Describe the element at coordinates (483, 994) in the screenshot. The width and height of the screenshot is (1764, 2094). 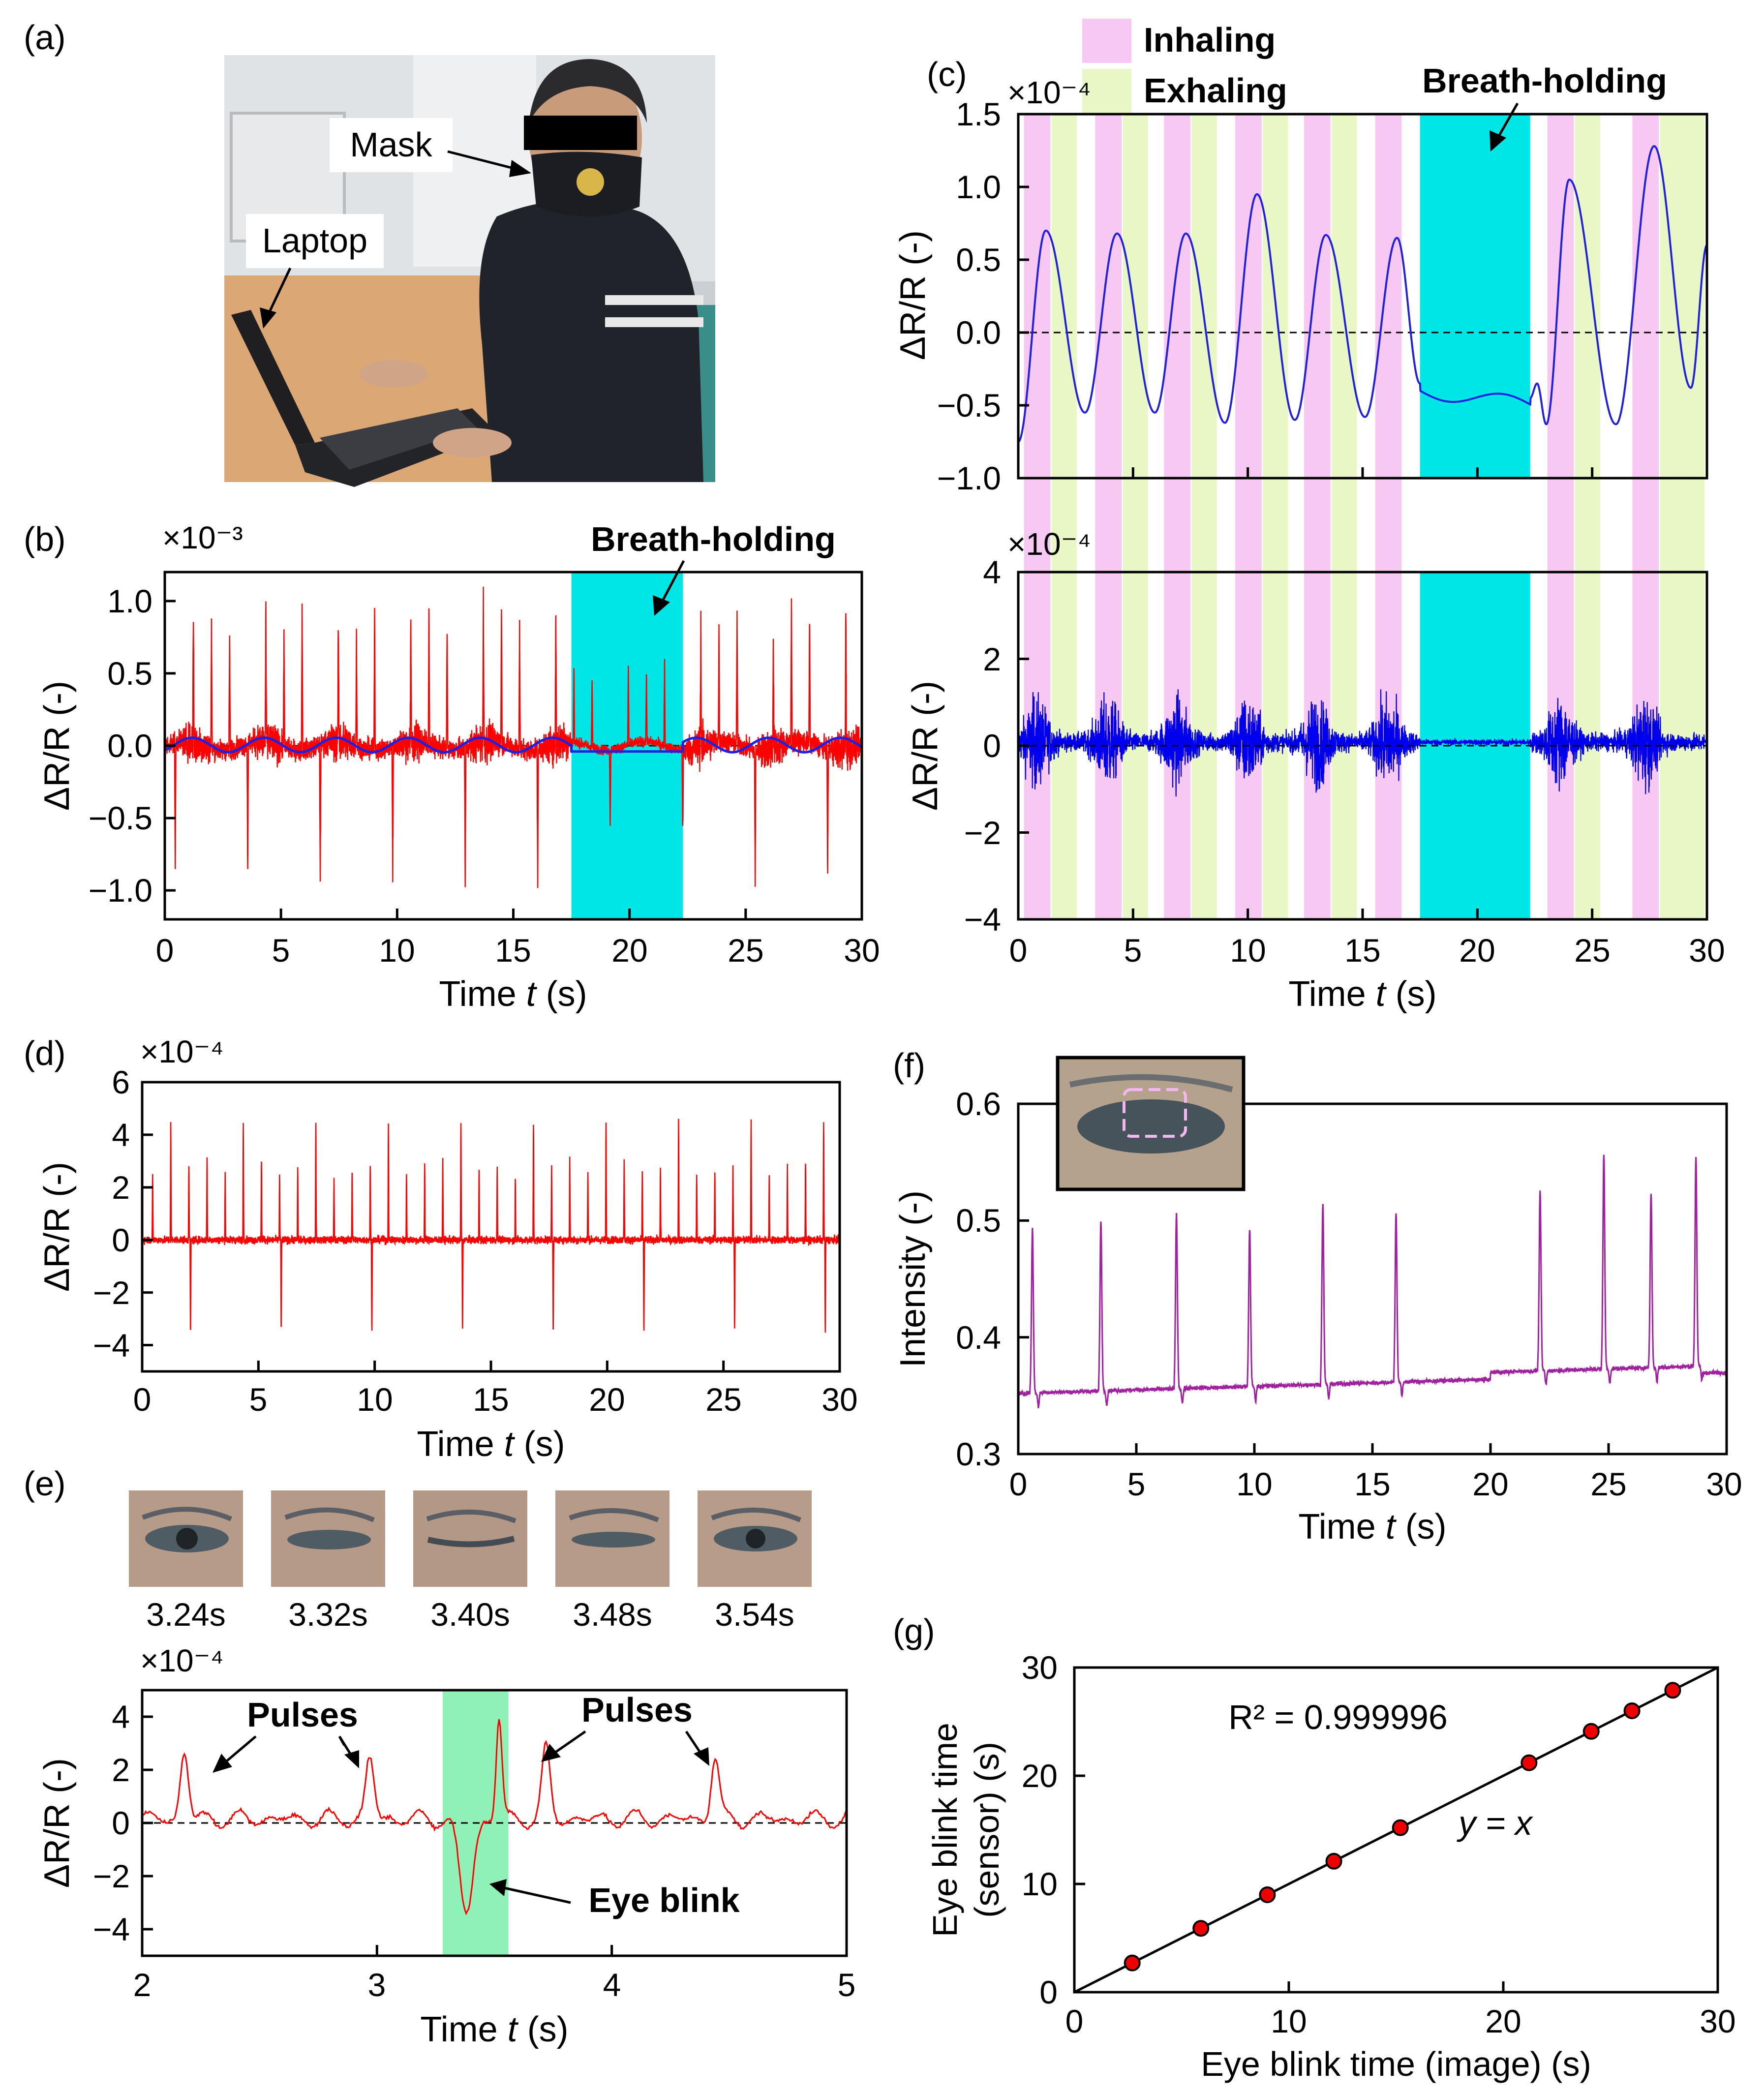
I see `chart-b-xlabel-pre: Time` at that location.